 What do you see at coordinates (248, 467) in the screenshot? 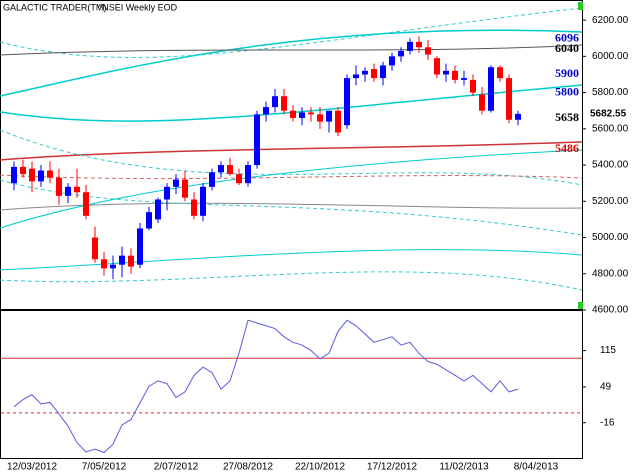
I see `x-tick-label: 27/08/2012` at bounding box center [248, 467].